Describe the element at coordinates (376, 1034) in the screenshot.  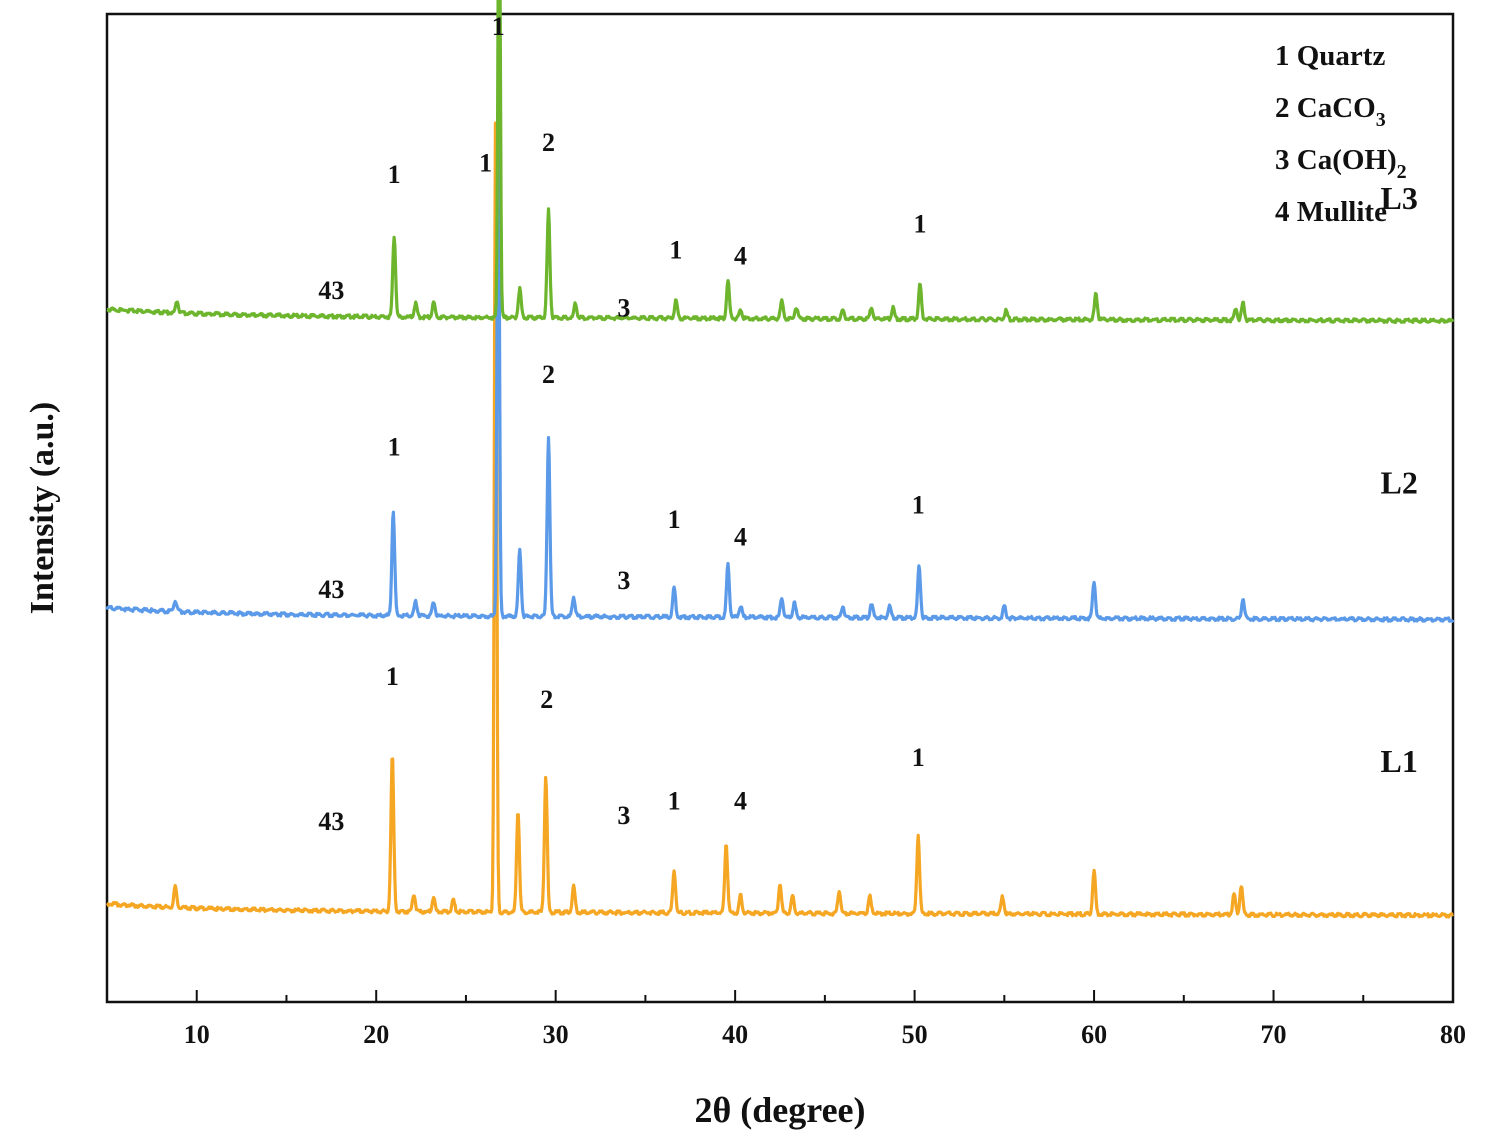
I see `x-tick-label: 20` at that location.